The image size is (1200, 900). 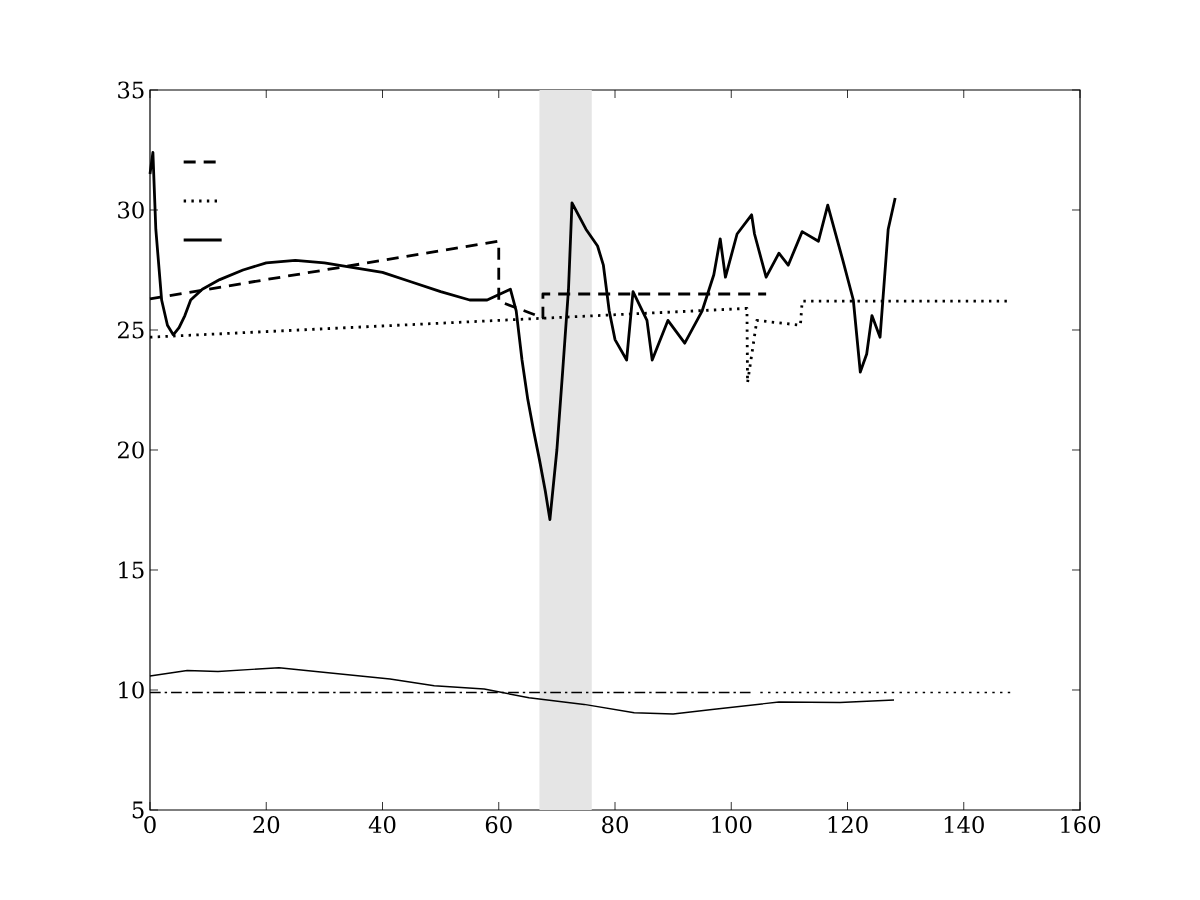 What do you see at coordinates (964, 825) in the screenshot?
I see `x-tick-label: 140` at bounding box center [964, 825].